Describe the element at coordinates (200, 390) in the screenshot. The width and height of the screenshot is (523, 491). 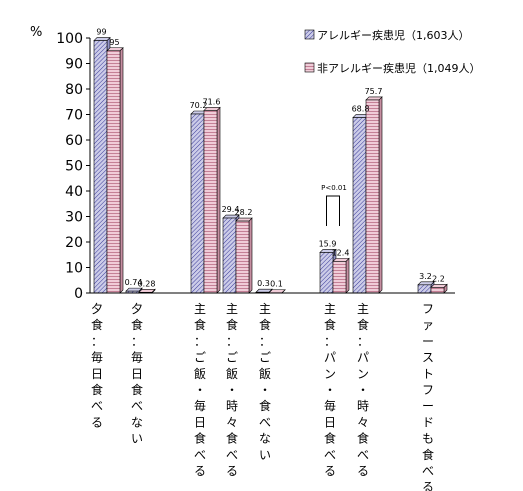
I see `category-label: 主食：ご飯・毎日食べる` at that location.